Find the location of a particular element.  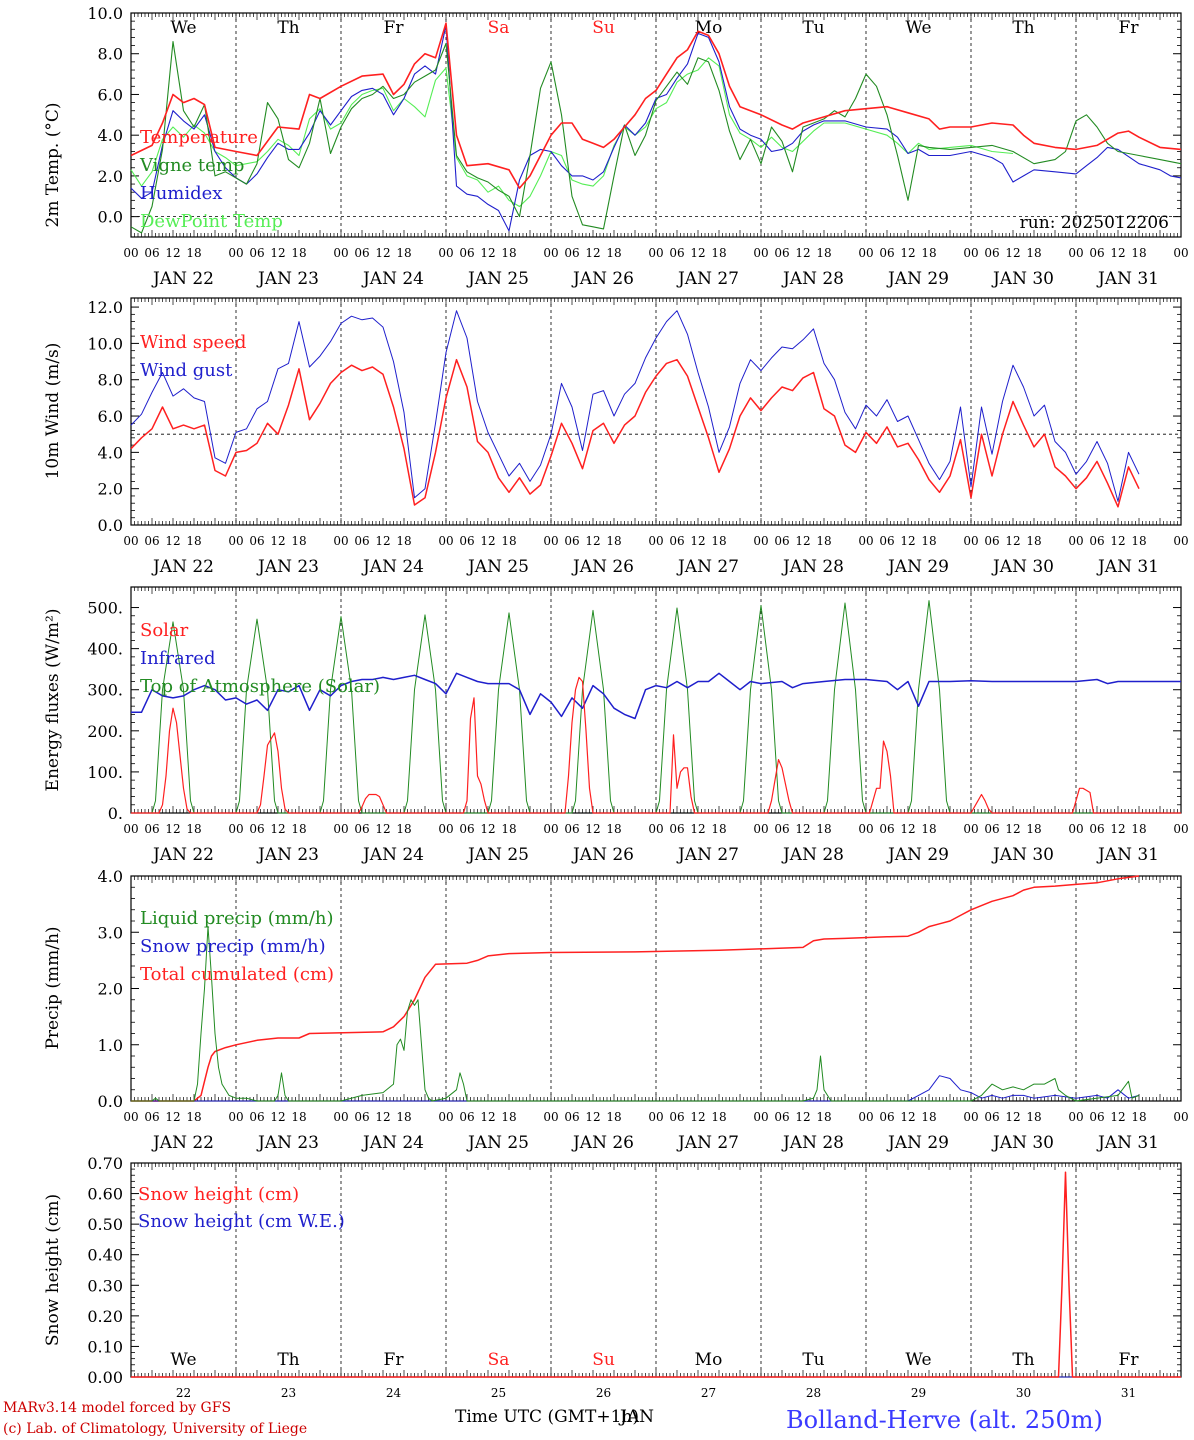

station-name: Bolland-Herve (alt. 250m) is located at coordinates (944, 1420).